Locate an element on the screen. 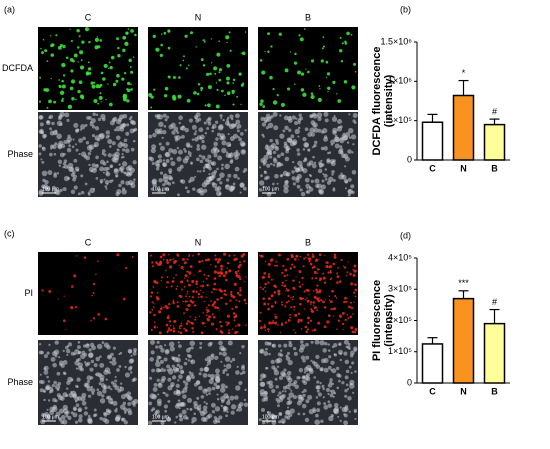 The image size is (550, 449). y-tick-label: 3×10⁵ is located at coordinates (400, 289).